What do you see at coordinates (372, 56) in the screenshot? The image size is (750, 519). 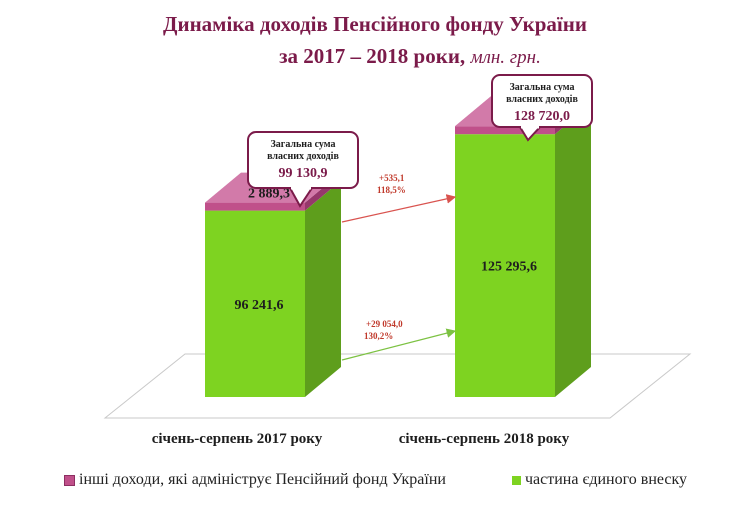 I see `subtitle-main: за 2017 – 2018 роки,` at bounding box center [372, 56].